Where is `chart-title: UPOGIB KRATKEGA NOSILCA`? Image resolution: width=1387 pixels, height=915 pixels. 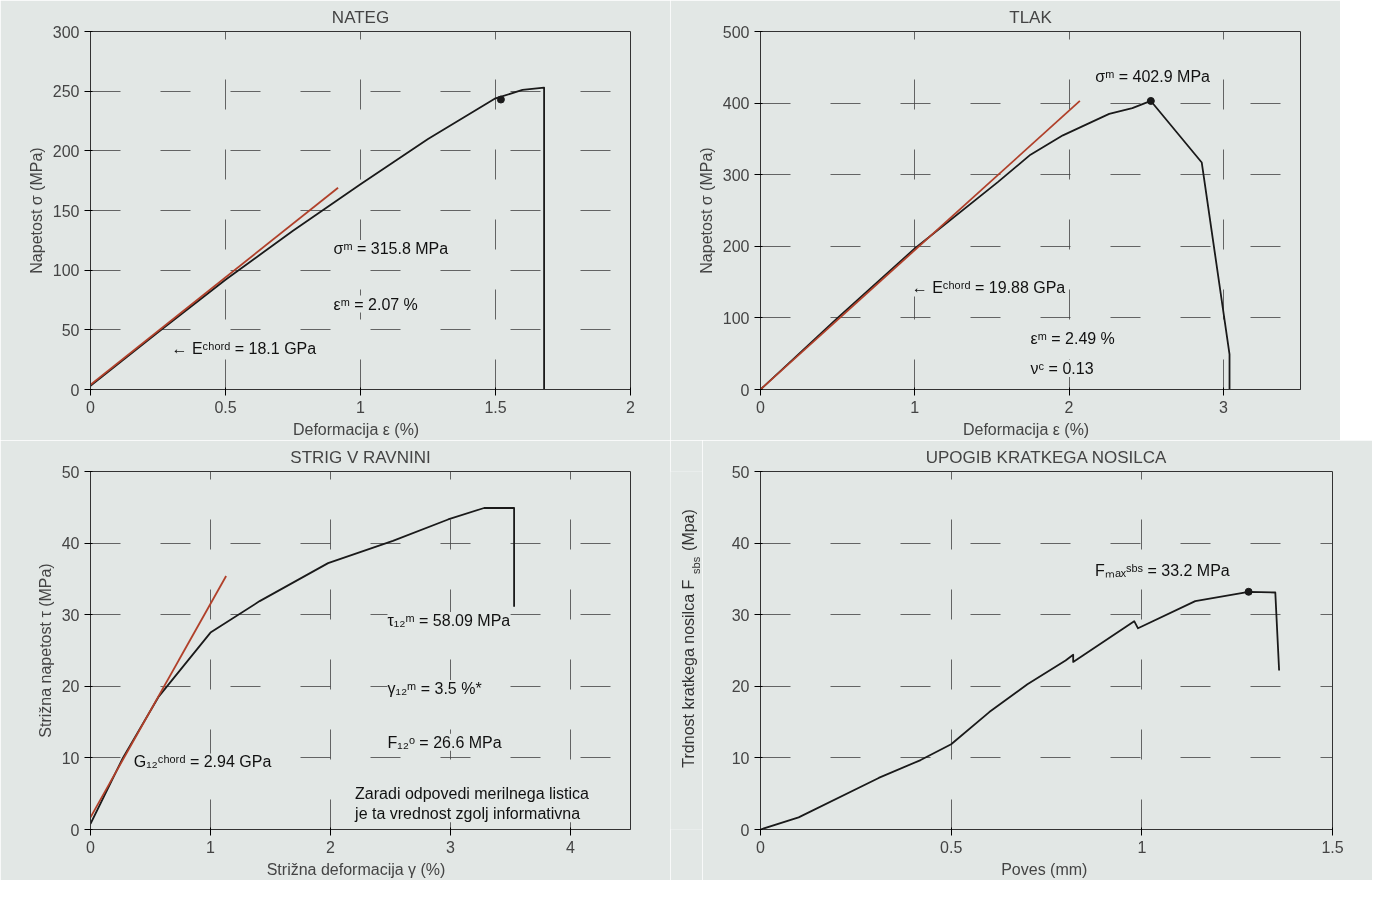
chart-title: UPOGIB KRATKEGA NOSILCA is located at coordinates (1046, 457).